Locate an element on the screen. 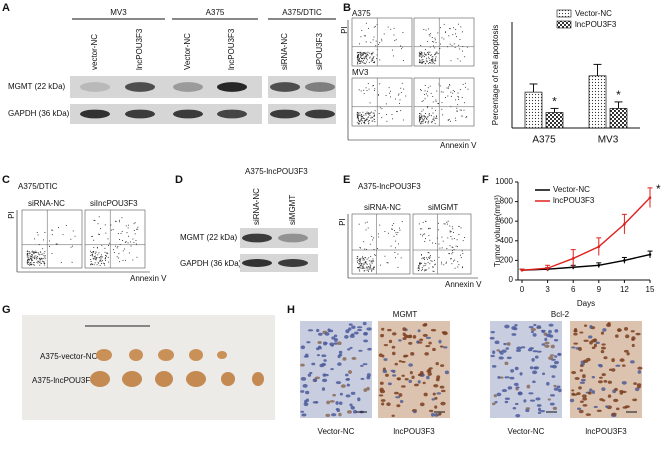 The width and height of the screenshot is (669, 453). bar is located at coordinates (554, 120).